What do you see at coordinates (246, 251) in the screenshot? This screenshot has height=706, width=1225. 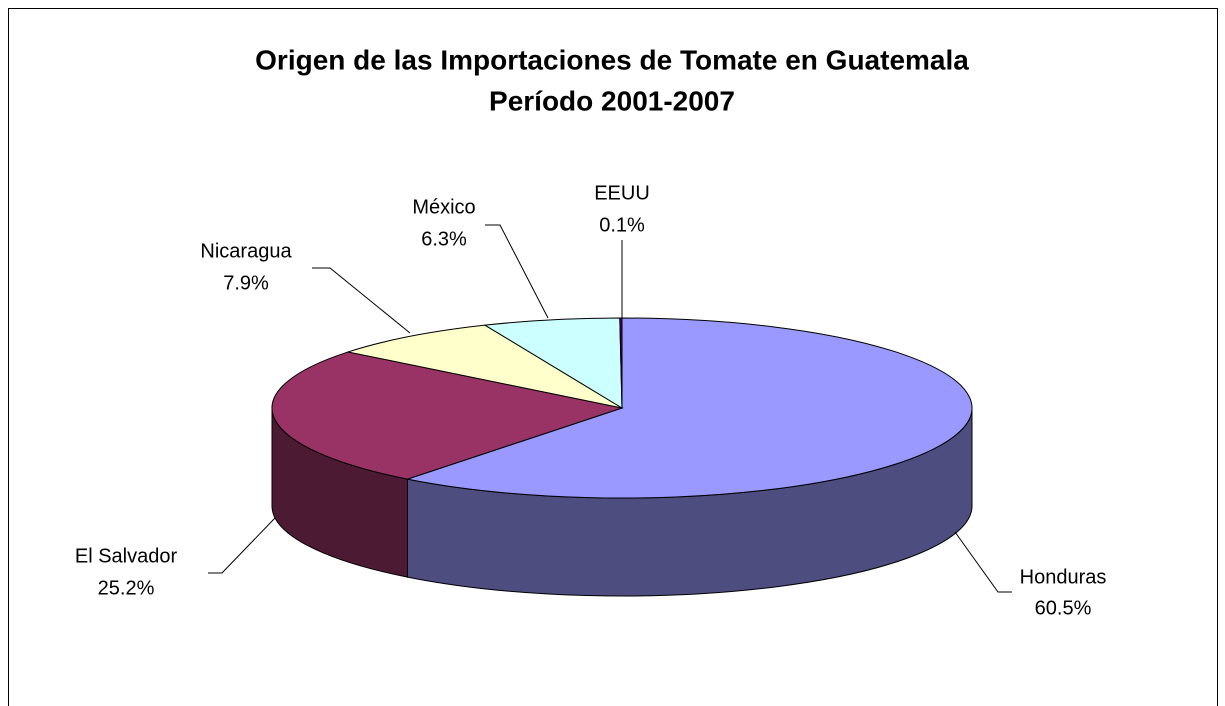 I see `slice-label: Nicaragua` at bounding box center [246, 251].